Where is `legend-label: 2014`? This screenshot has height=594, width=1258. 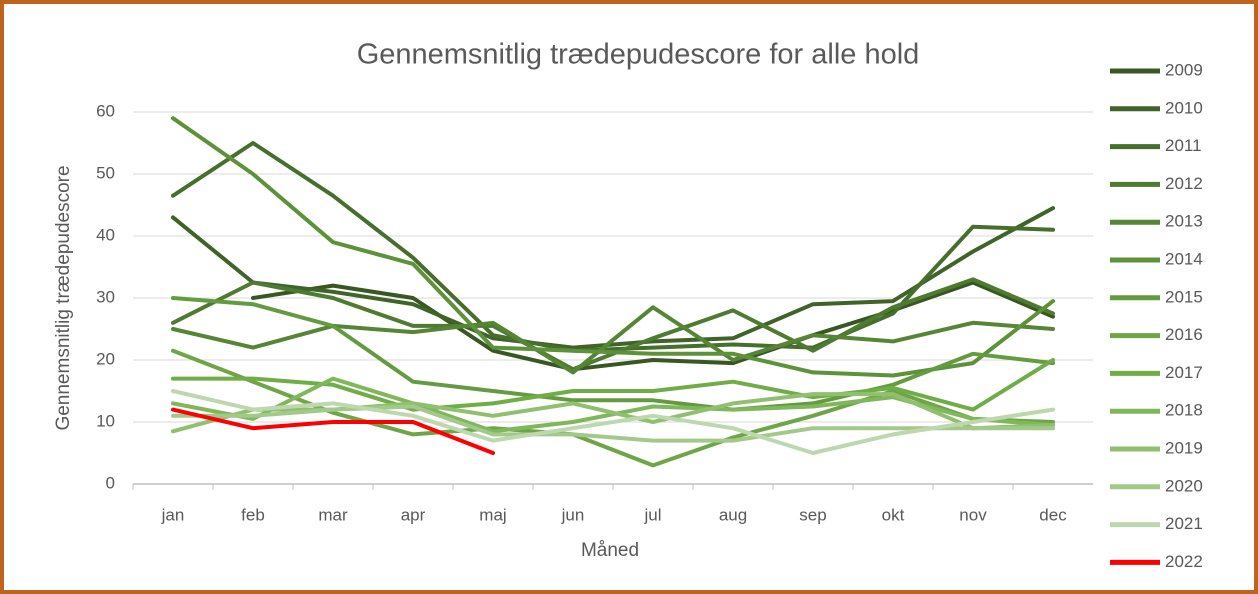 legend-label: 2014 is located at coordinates (1184, 258).